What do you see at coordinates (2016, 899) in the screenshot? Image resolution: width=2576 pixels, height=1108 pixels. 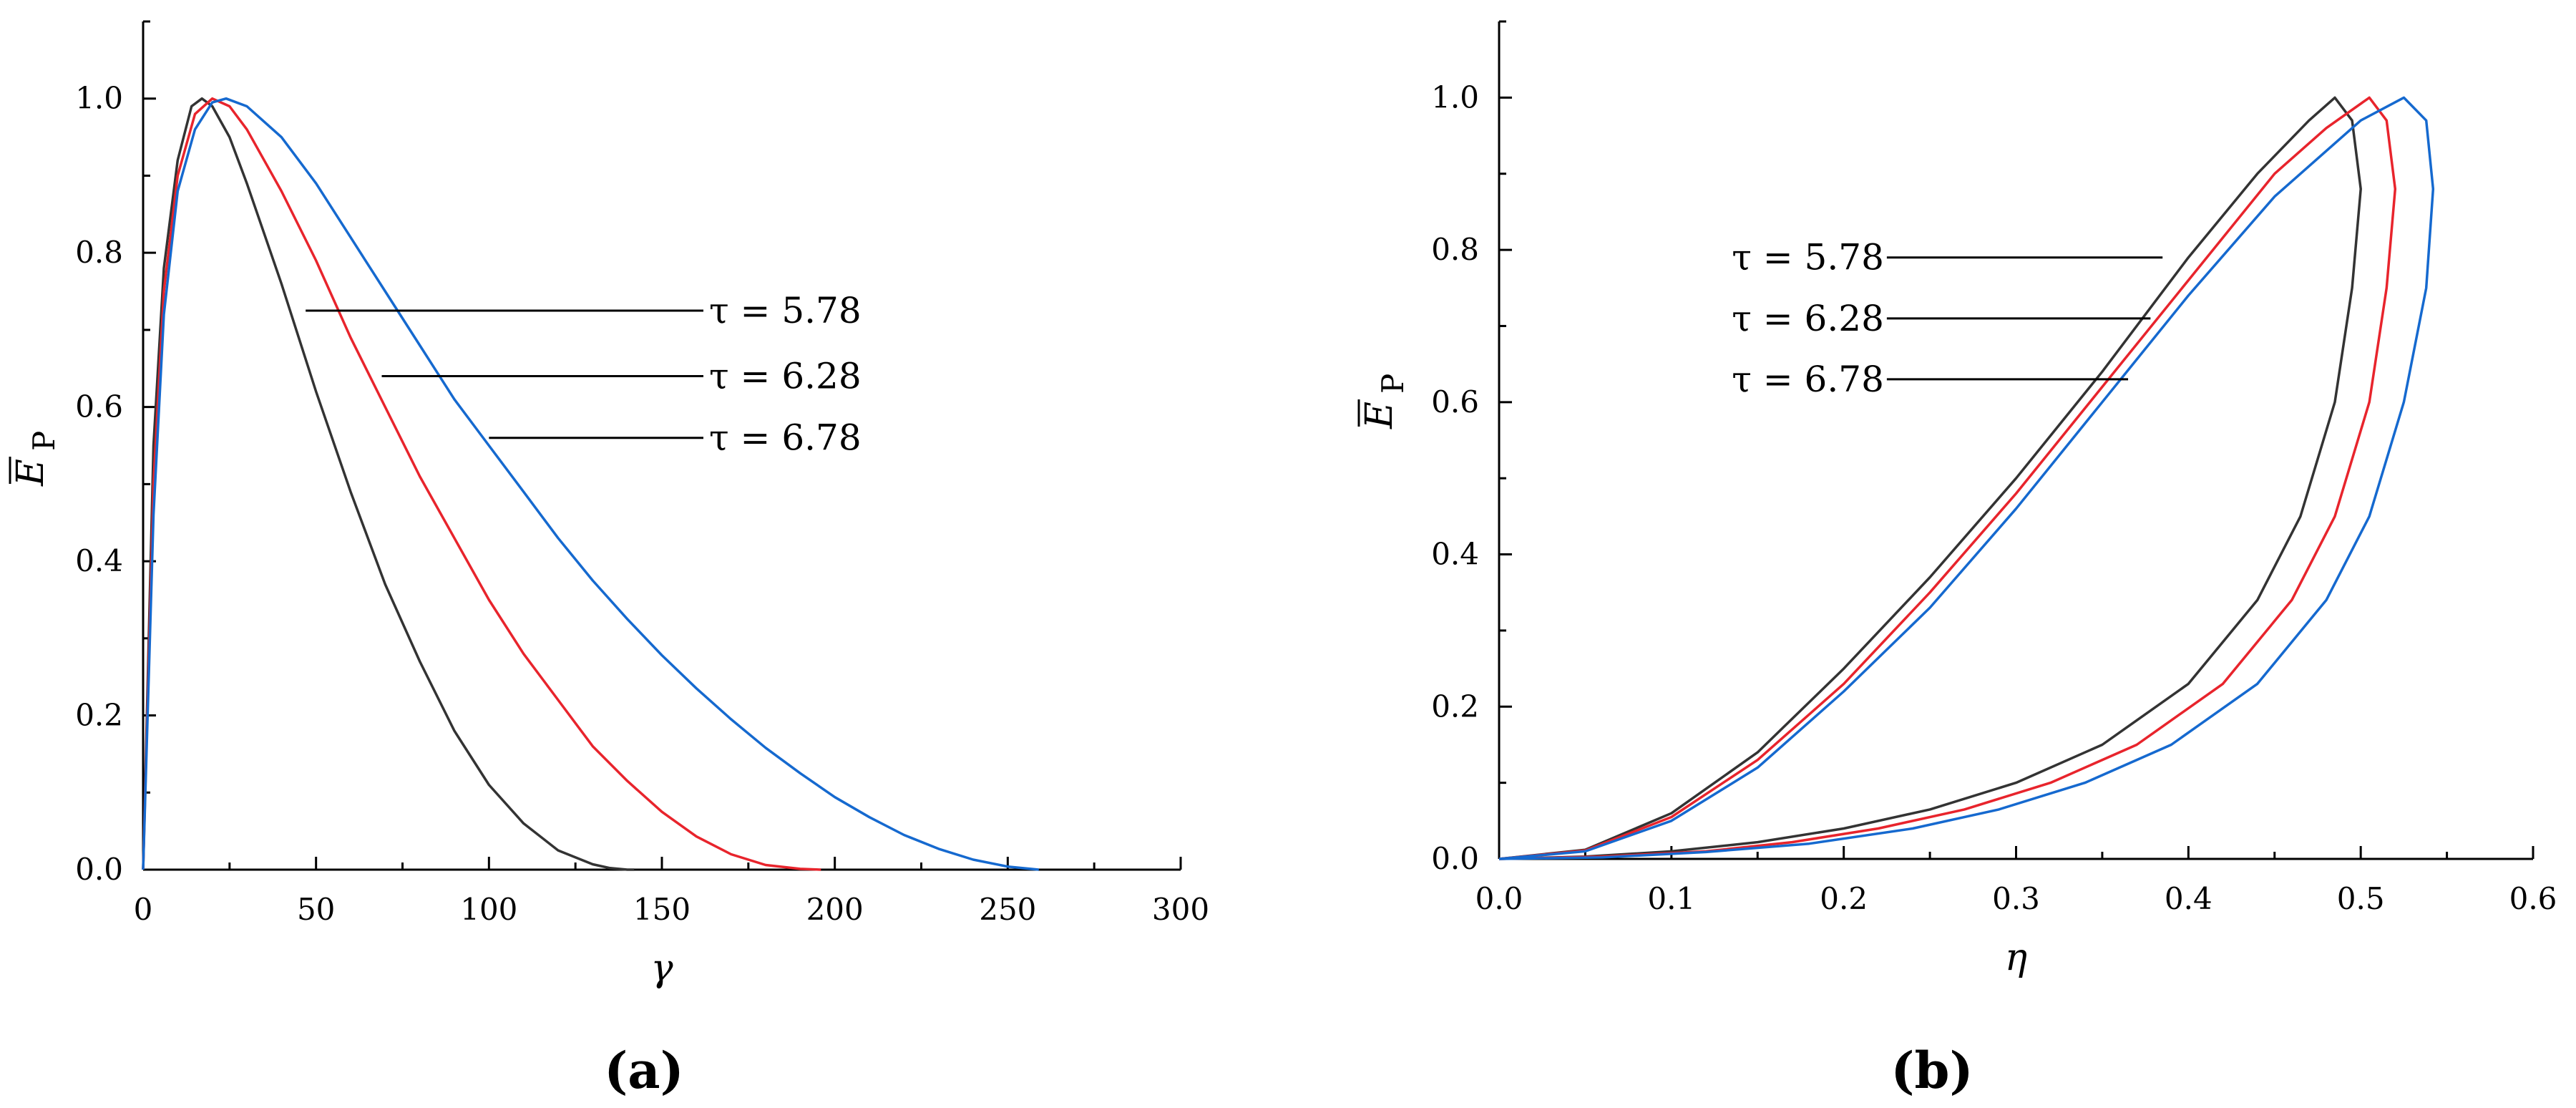 I see `x-tick-label: 0.3` at bounding box center [2016, 899].